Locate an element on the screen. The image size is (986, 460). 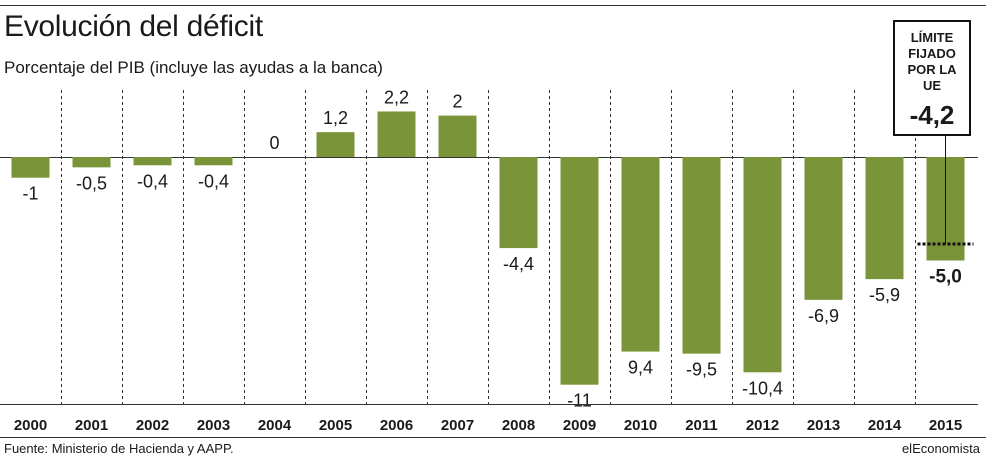
bar-2014 is located at coordinates (884, 218).